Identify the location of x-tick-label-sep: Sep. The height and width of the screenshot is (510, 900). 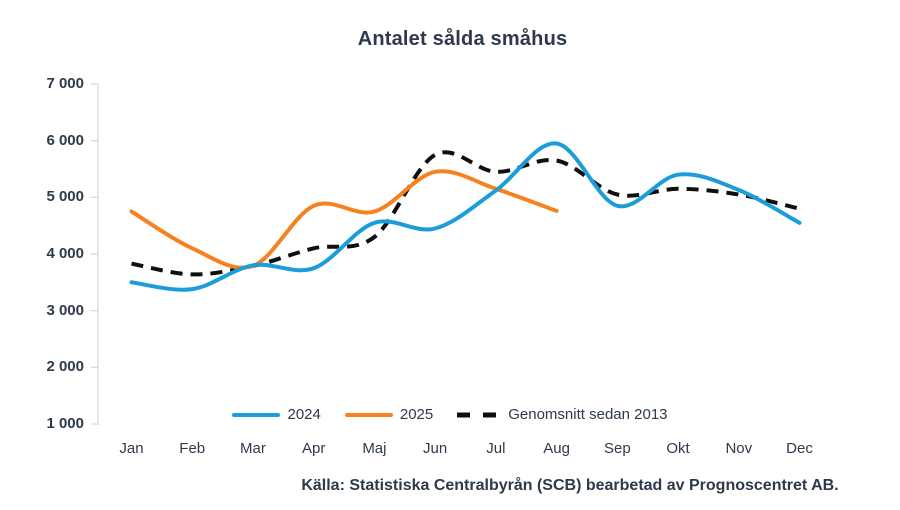
(617, 448).